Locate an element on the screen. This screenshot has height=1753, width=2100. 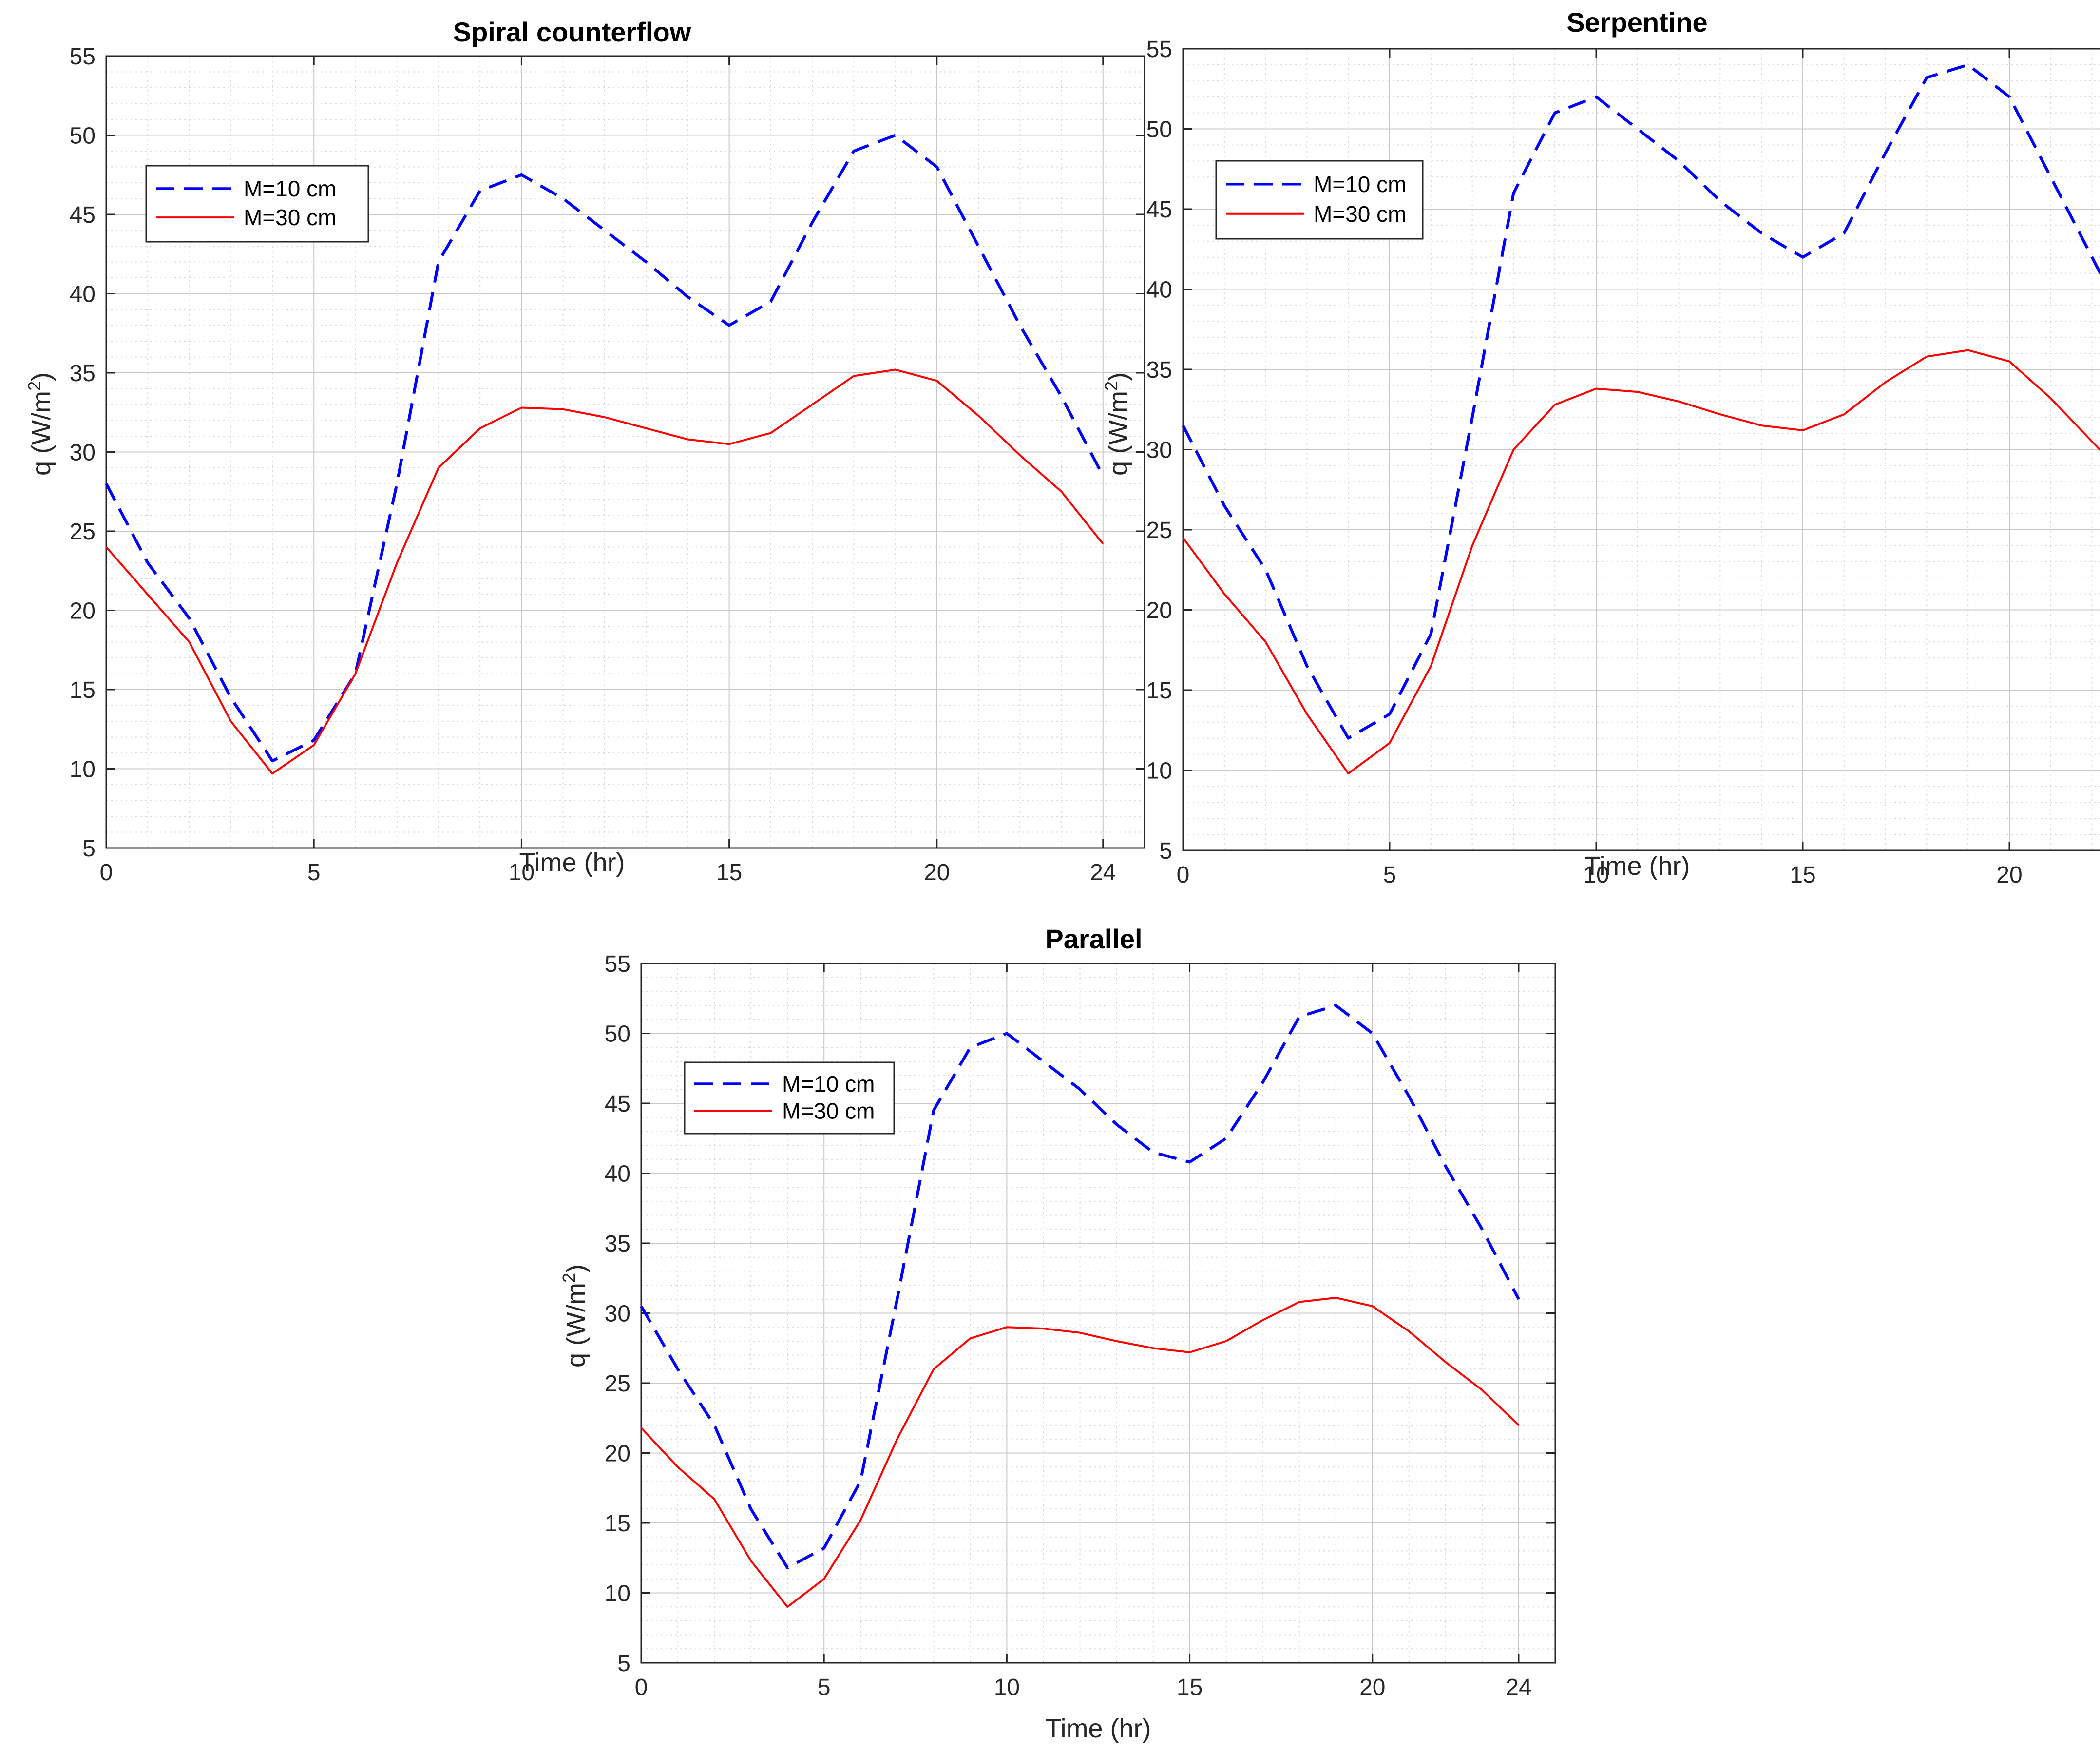
chart-title: Serpentine is located at coordinates (1636, 22).